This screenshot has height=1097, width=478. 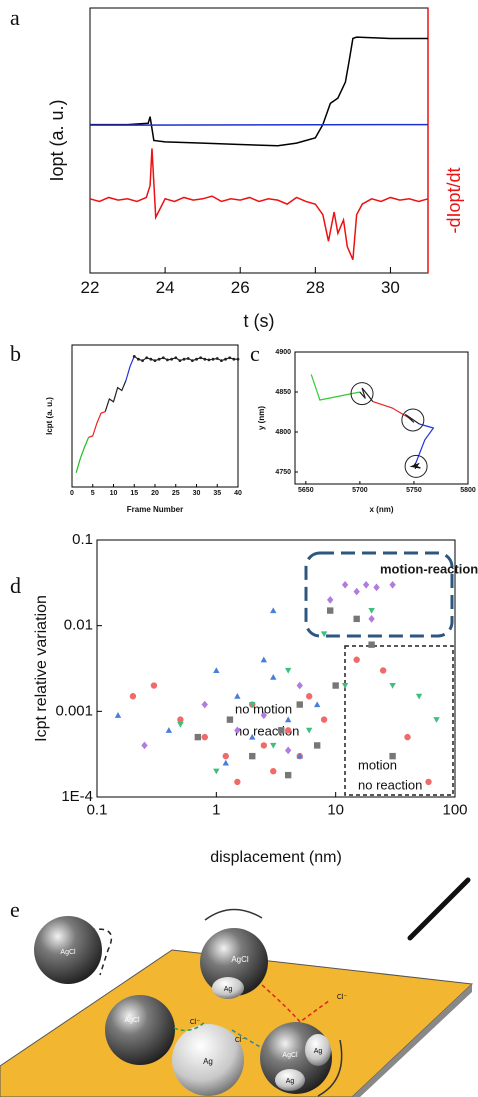 I want to click on x-tick-label: 1, so click(x=216, y=809).